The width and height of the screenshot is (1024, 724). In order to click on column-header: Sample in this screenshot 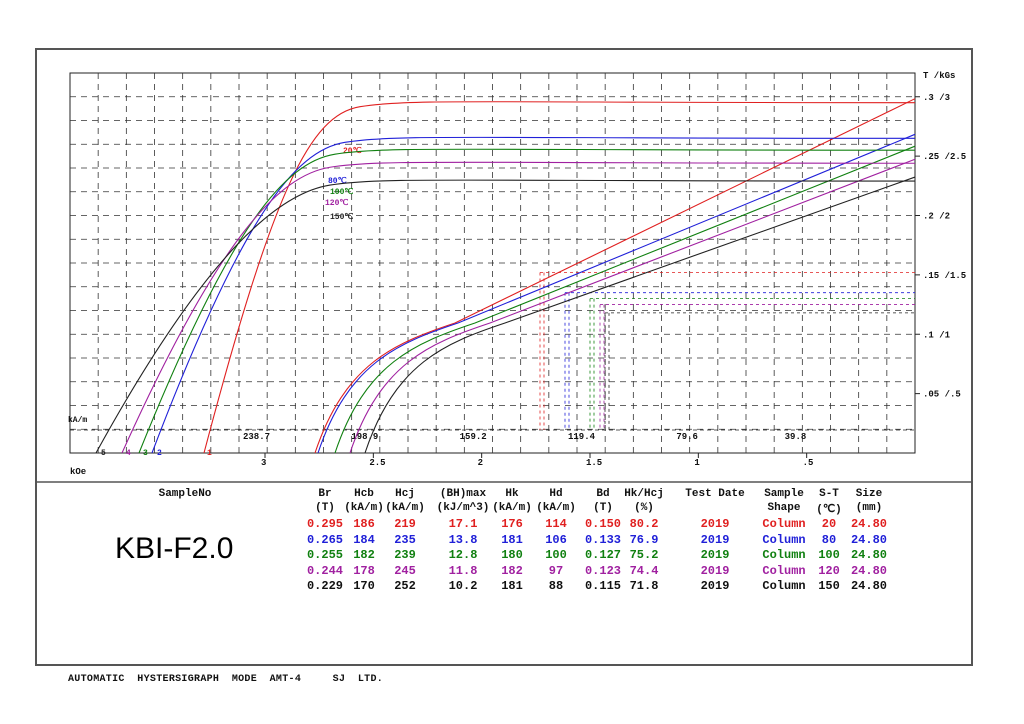, I will do `click(784, 494)`.